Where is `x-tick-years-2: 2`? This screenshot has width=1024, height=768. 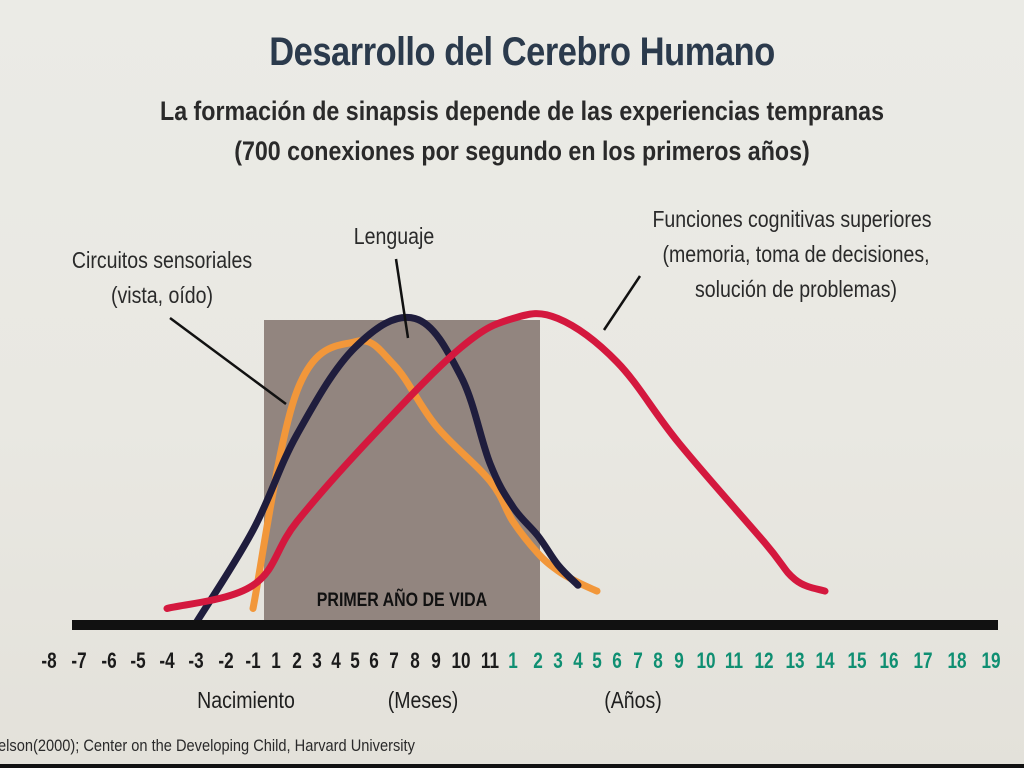
x-tick-years-2: 2 is located at coordinates (538, 661).